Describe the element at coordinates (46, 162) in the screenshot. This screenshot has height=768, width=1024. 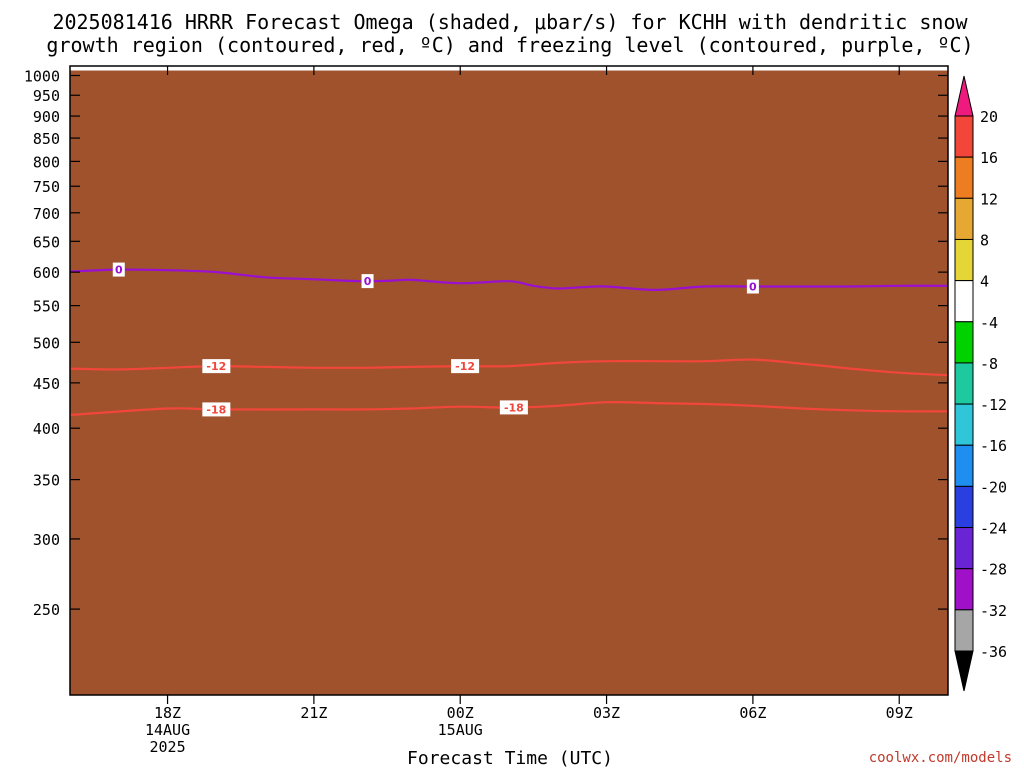
I see `y-tick-label: 800` at that location.